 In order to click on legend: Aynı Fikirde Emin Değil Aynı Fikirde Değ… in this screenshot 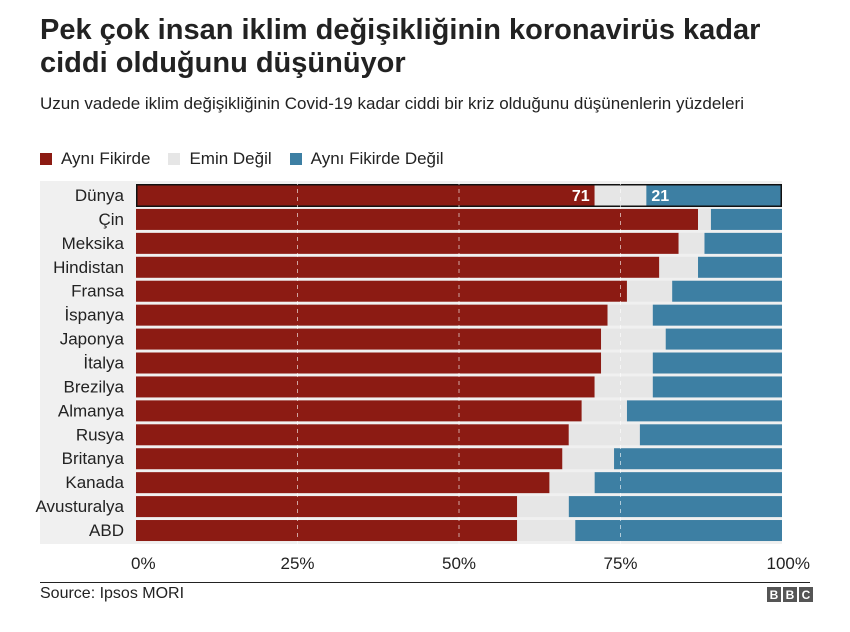, I will do `click(251, 159)`.